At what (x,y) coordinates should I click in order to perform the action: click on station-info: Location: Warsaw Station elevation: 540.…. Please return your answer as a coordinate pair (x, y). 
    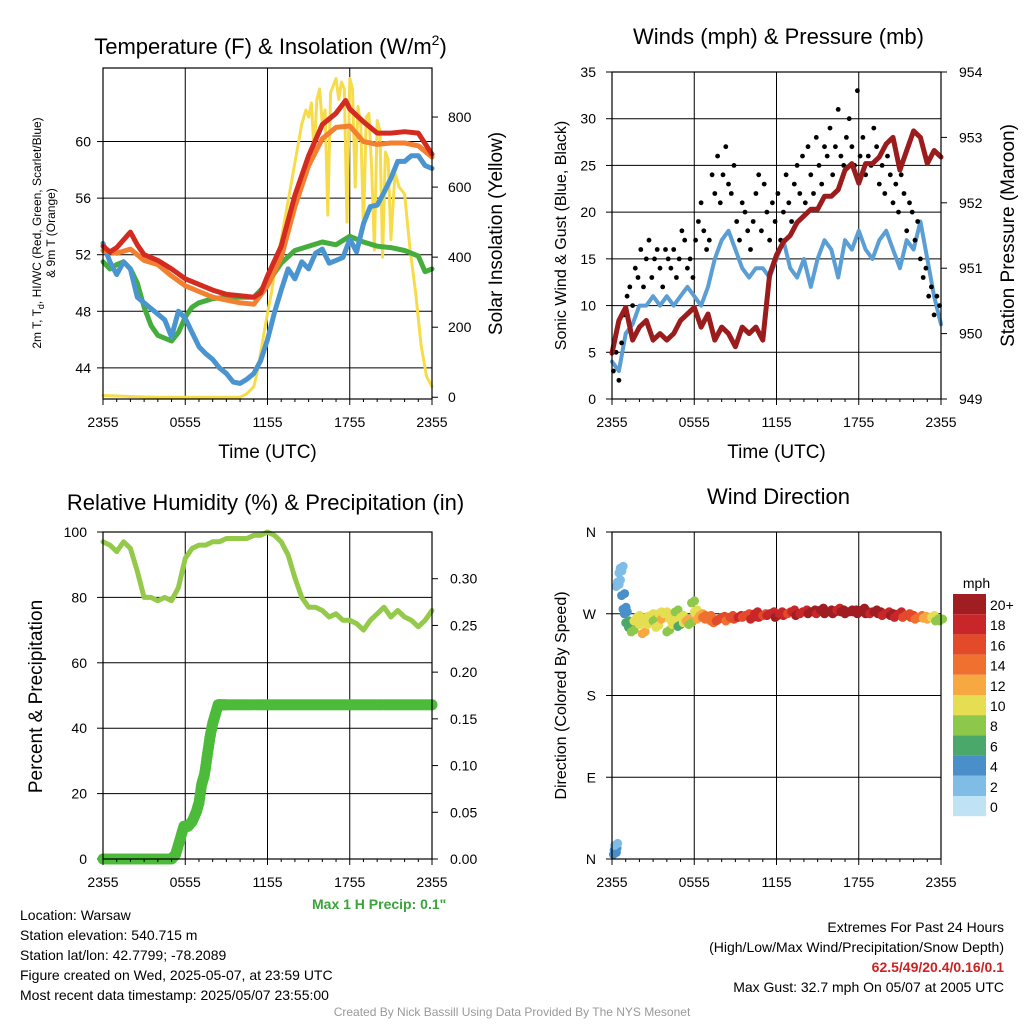
    Looking at the image, I should click on (176, 955).